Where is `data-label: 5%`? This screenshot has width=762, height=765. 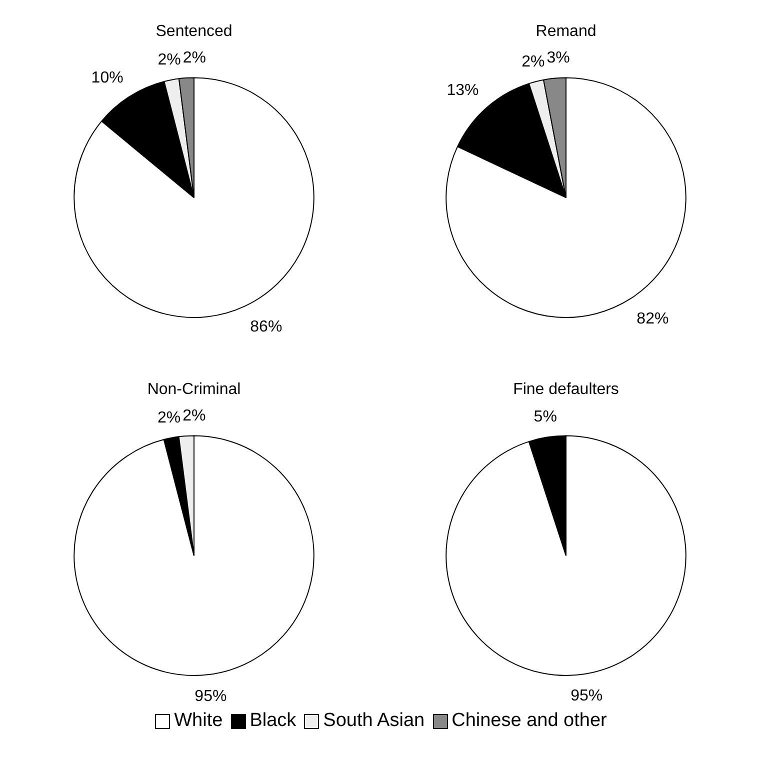 data-label: 5% is located at coordinates (545, 417).